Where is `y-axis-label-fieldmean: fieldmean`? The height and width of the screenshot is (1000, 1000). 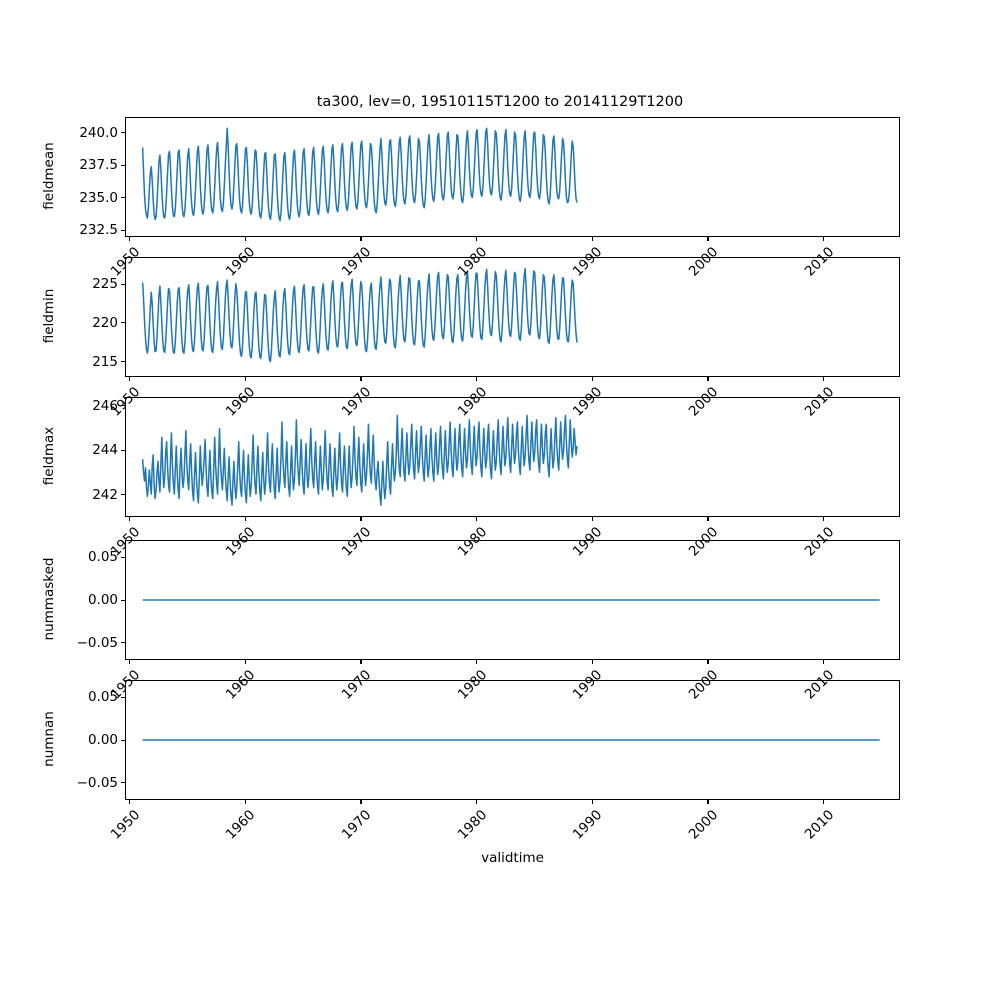 y-axis-label-fieldmean: fieldmean is located at coordinates (49, 176).